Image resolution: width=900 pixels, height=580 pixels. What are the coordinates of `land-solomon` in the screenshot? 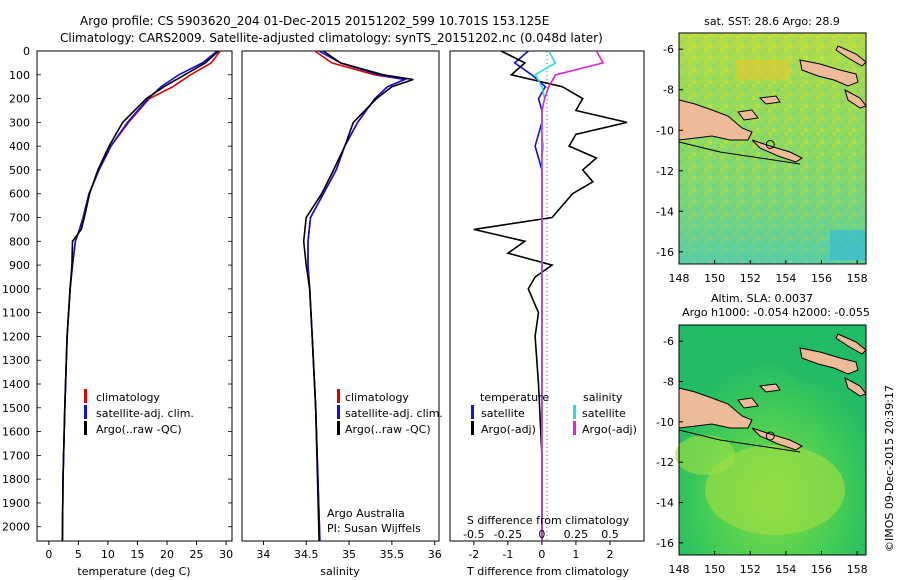 It's located at (855, 98).